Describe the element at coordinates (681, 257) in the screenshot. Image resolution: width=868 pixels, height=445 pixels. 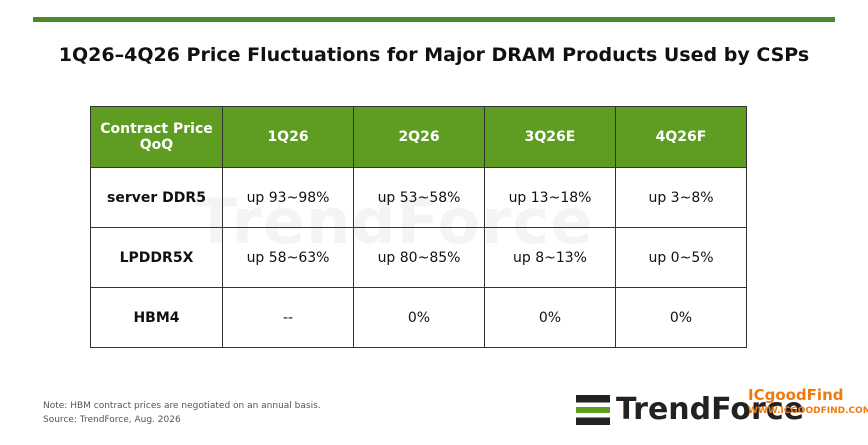
I see `cell: up 0~5%` at that location.